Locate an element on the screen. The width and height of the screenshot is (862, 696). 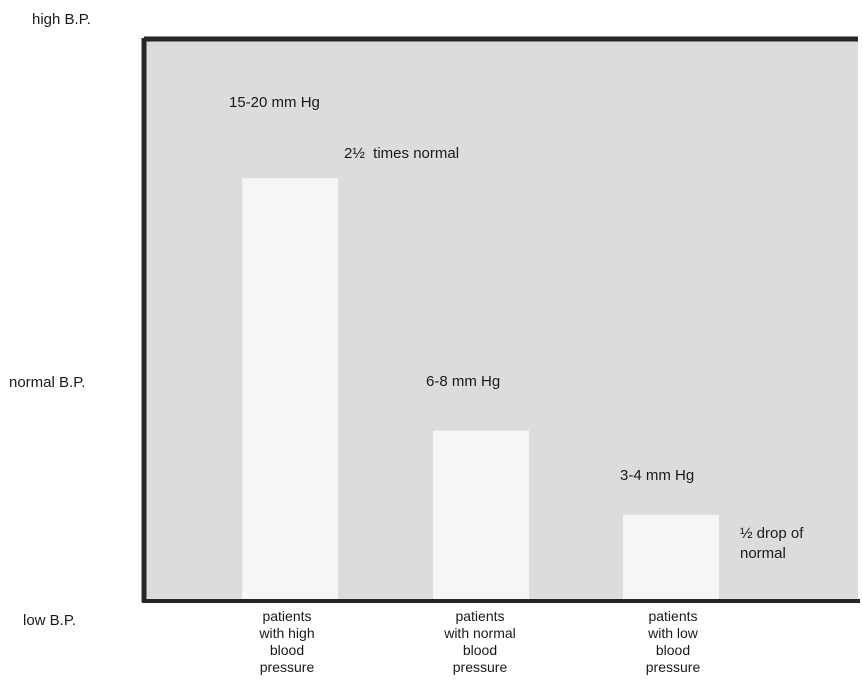
category-label-normal-line-2: with normal is located at coordinates (480, 633).